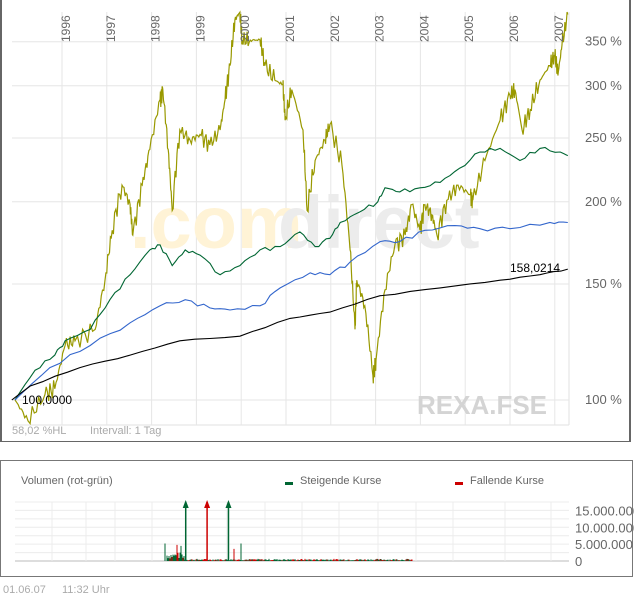  What do you see at coordinates (603, 41) in the screenshot?
I see `y-tick-label: 350 %` at bounding box center [603, 41].